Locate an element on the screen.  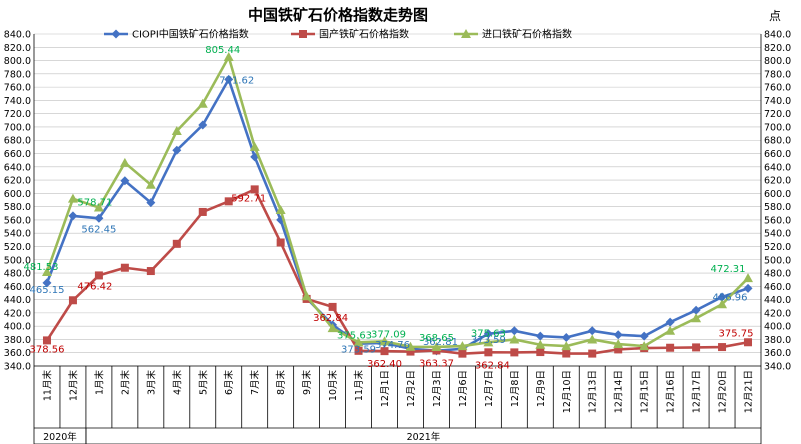
x-tick-label: 12月10日 is located at coordinates (567, 391).